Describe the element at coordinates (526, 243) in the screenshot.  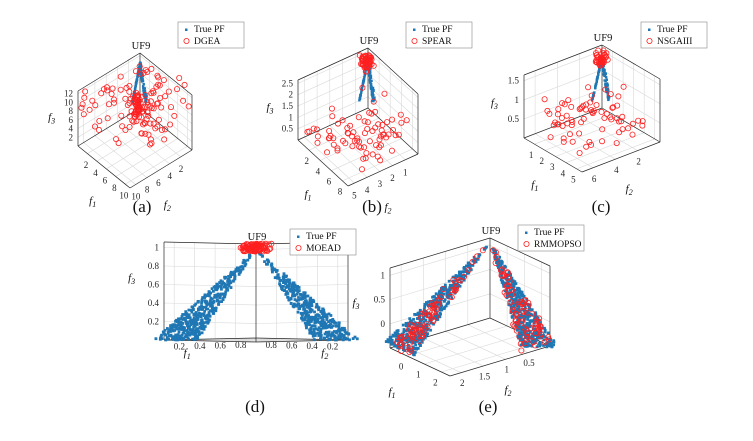
I see `legend-algo-marker` at that location.